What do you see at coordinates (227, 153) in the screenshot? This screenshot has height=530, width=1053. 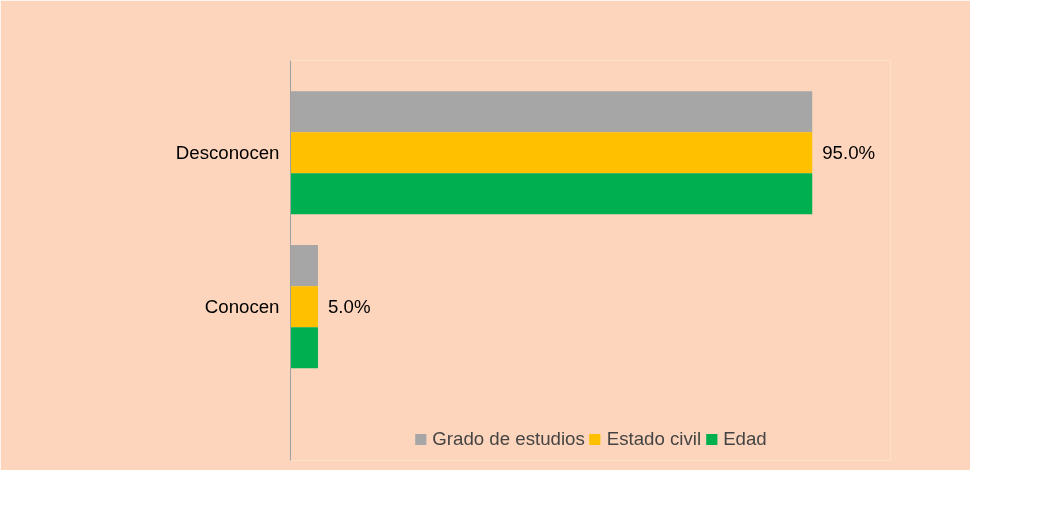 I see `y-tick-label: Desconocen` at bounding box center [227, 153].